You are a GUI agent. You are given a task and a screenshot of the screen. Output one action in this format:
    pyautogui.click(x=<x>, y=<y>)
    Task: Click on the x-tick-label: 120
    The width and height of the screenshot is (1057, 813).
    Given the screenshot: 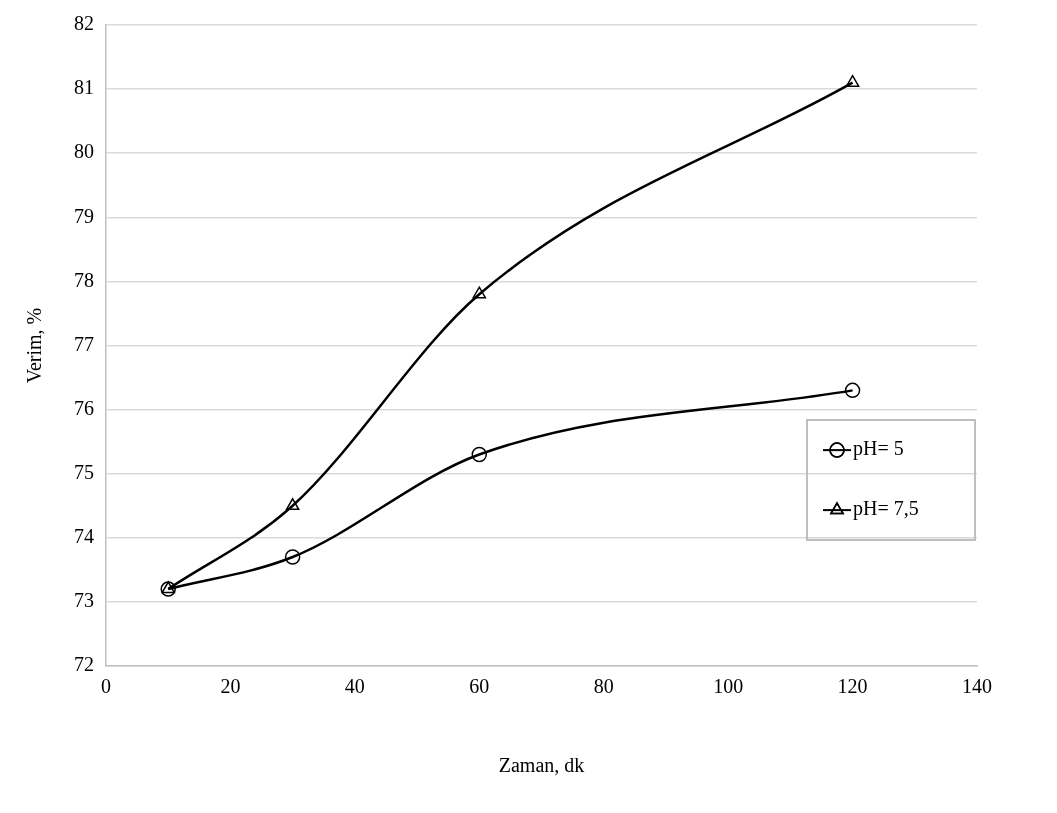 What is the action you would take?
    pyautogui.click(x=852, y=686)
    